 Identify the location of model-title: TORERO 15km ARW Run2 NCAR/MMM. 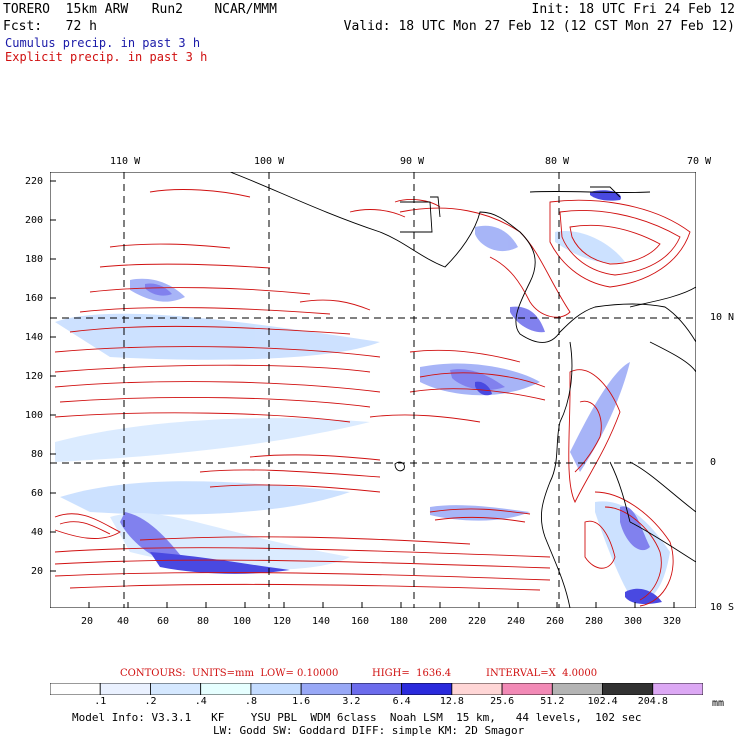
(140, 9).